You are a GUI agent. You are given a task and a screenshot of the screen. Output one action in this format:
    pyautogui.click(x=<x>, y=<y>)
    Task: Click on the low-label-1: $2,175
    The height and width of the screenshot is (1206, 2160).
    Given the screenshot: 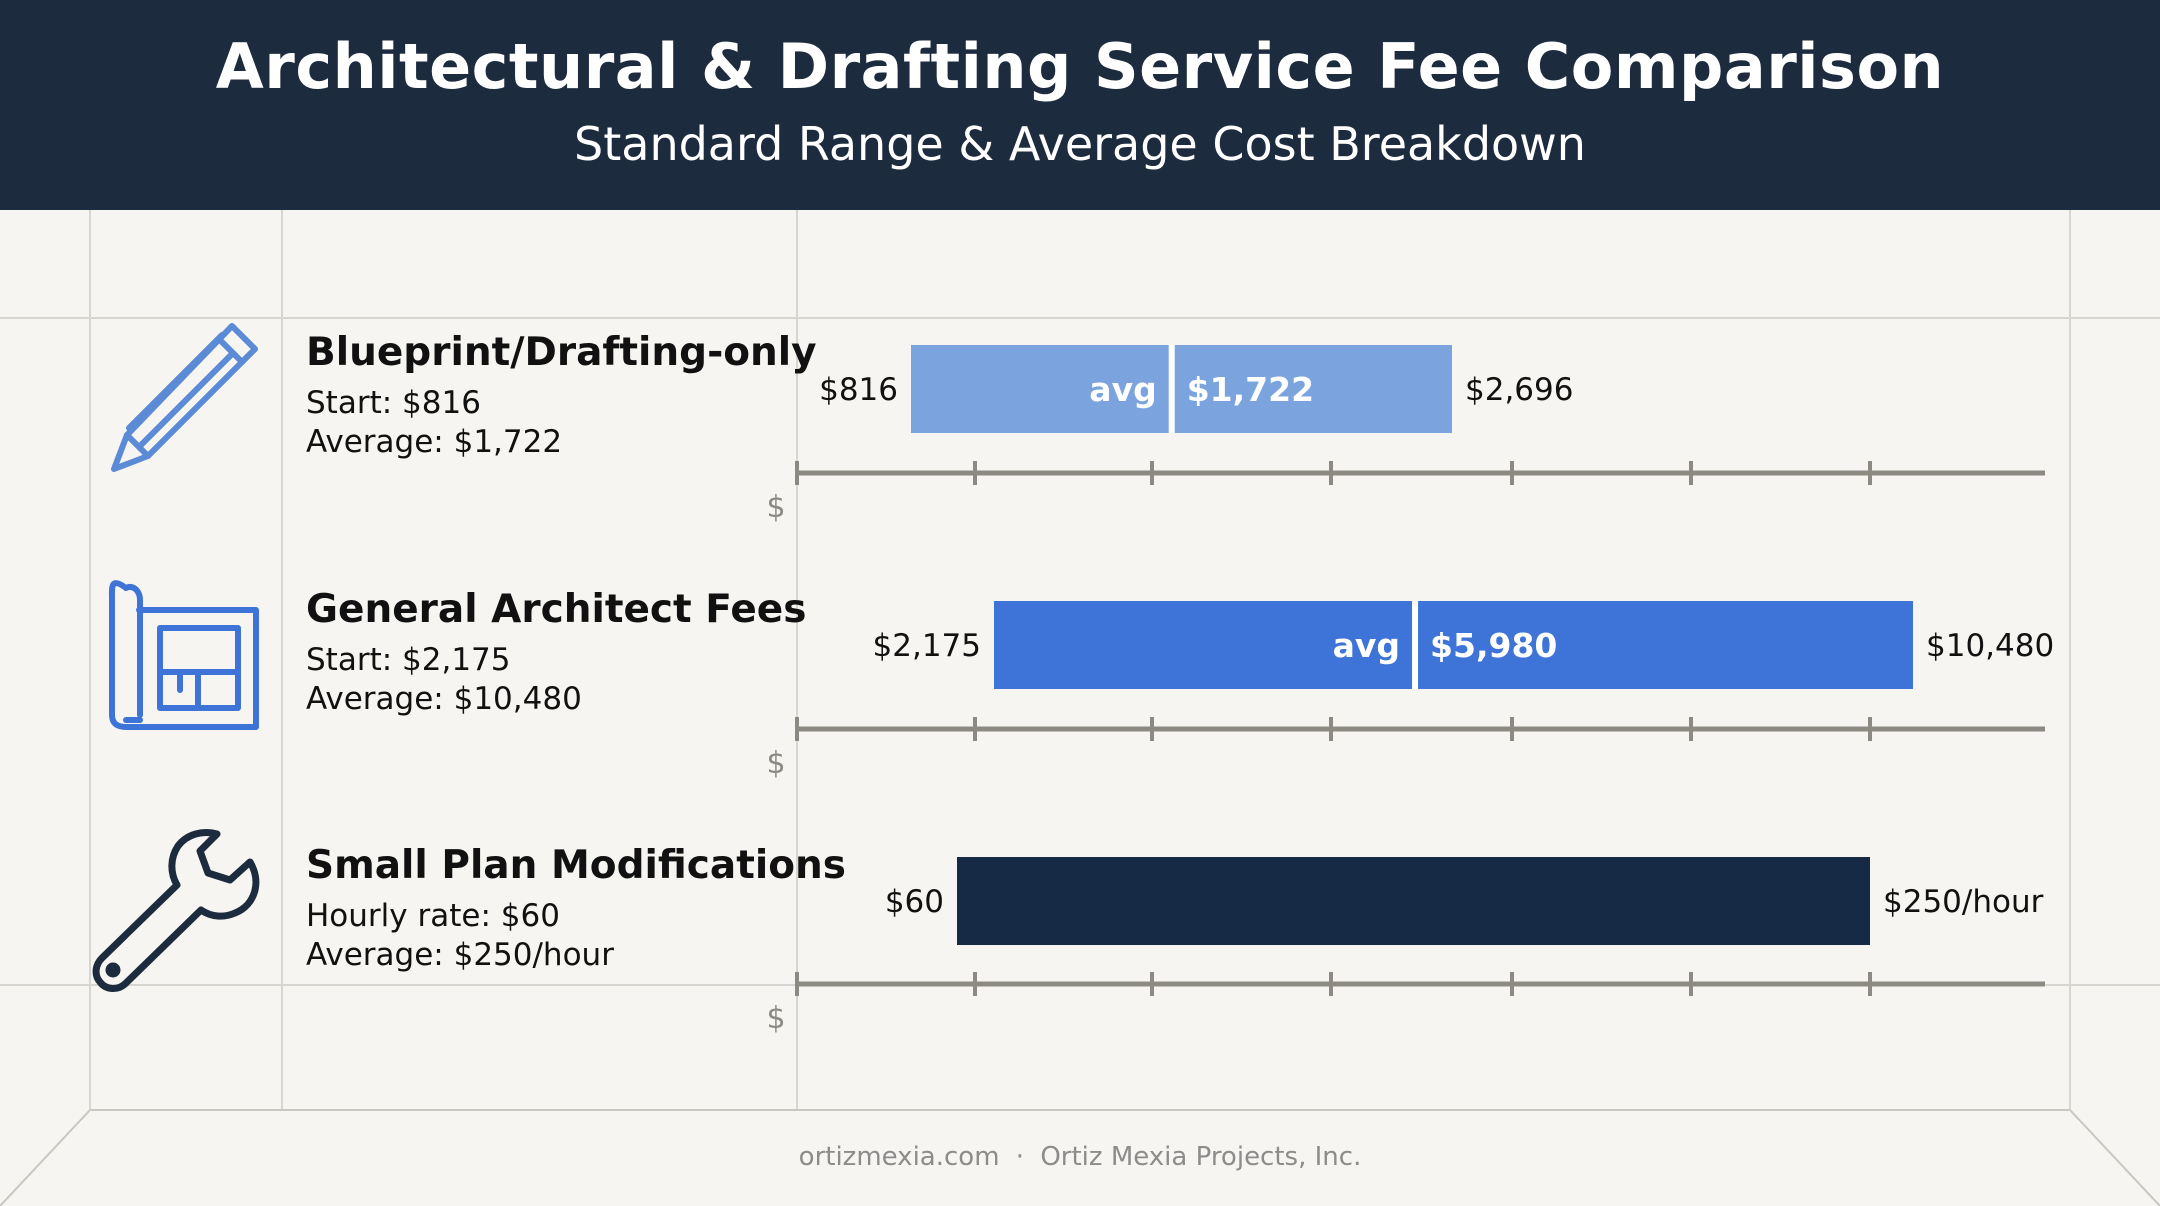 What is the action you would take?
    pyautogui.click(x=927, y=646)
    